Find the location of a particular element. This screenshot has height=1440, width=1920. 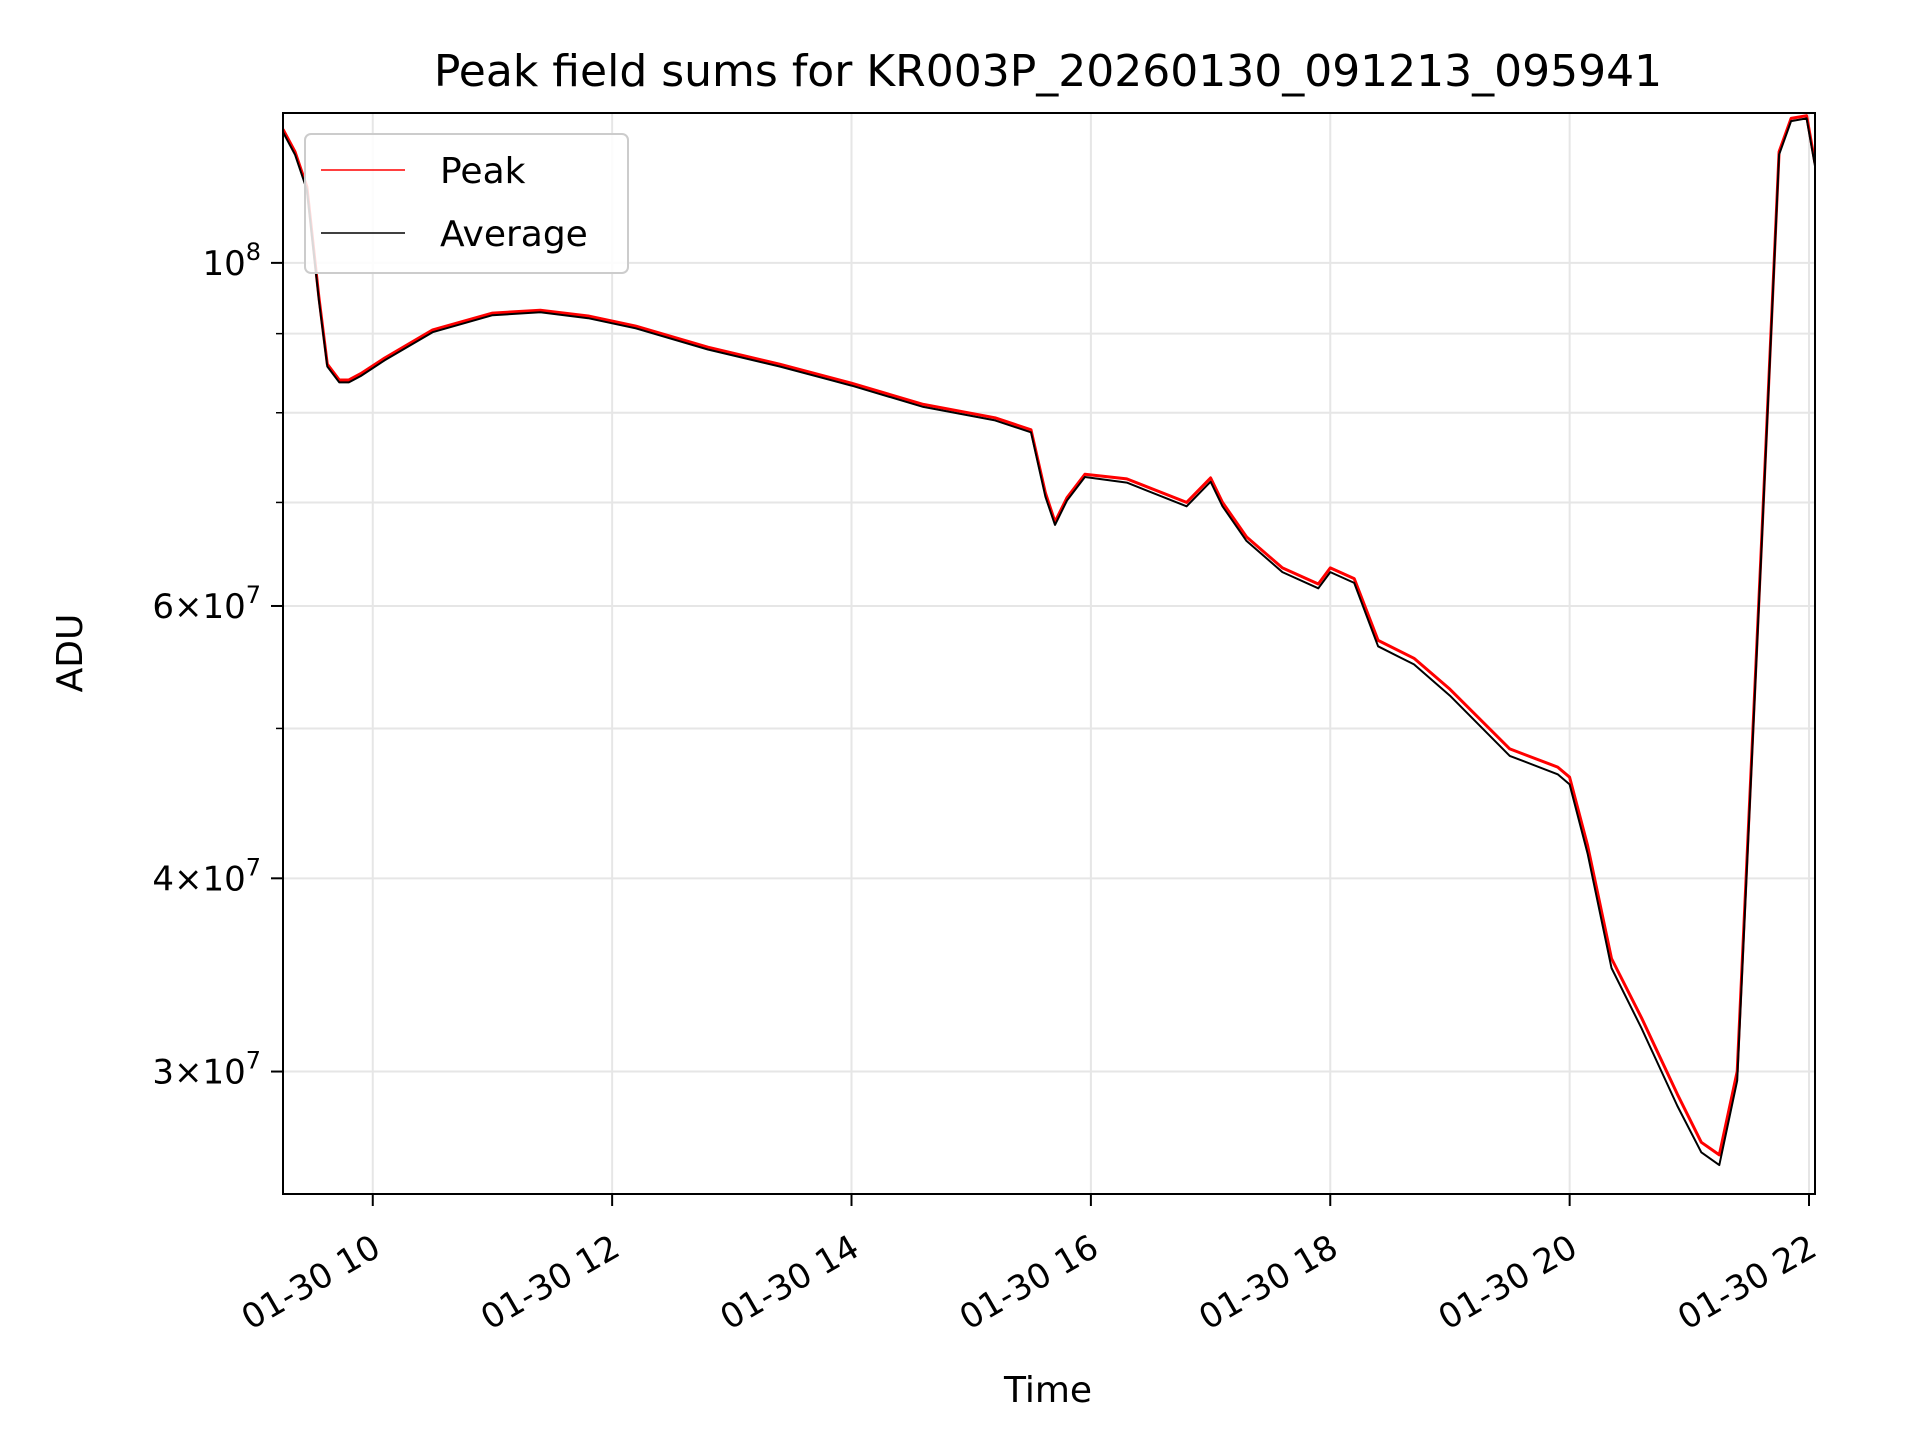

y-axis-label: ADU is located at coordinates (70, 653).